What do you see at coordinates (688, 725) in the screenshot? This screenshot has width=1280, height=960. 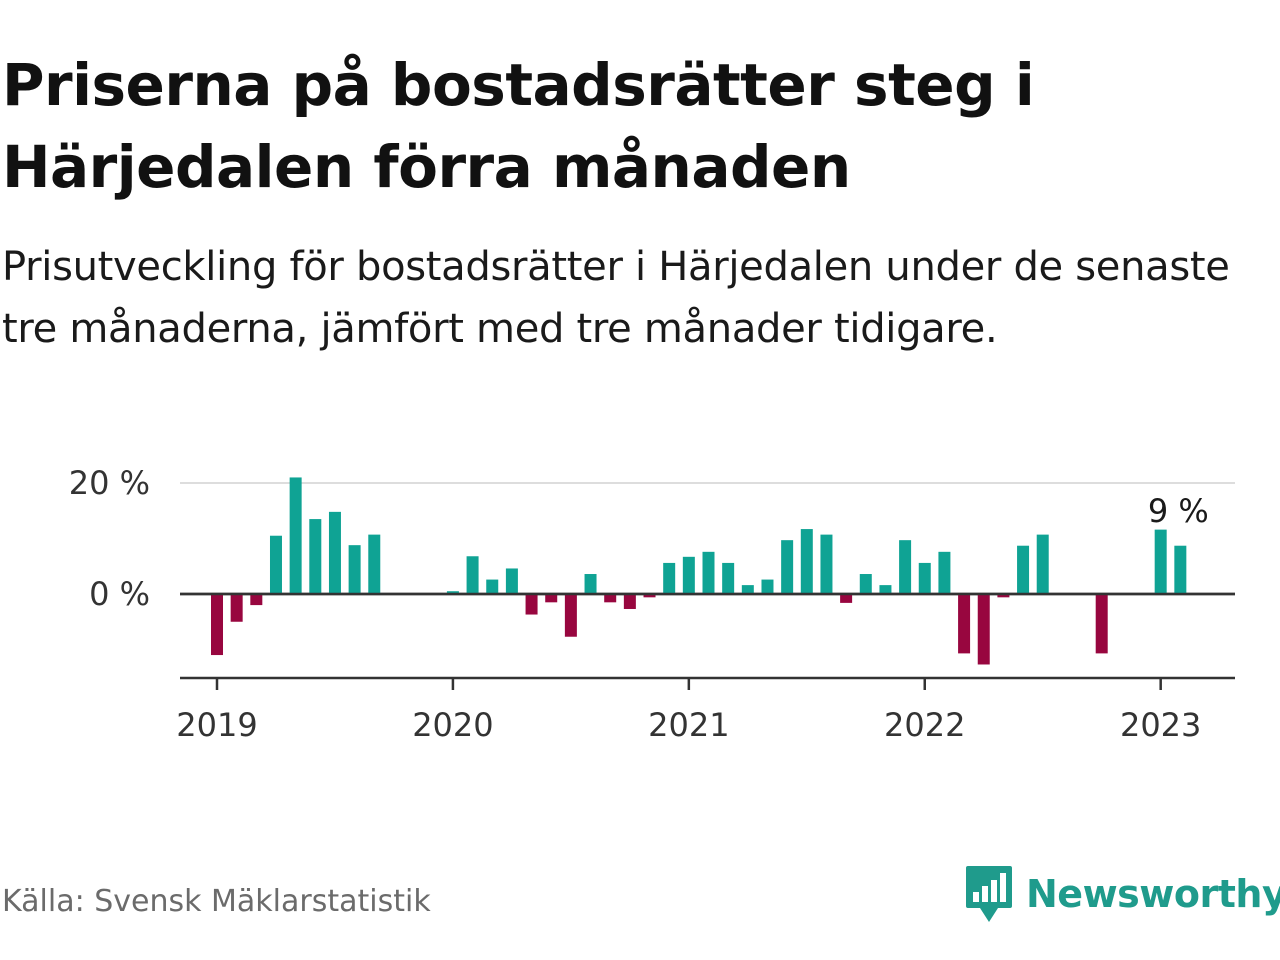 I see `x-tick-label: 2021` at bounding box center [688, 725].